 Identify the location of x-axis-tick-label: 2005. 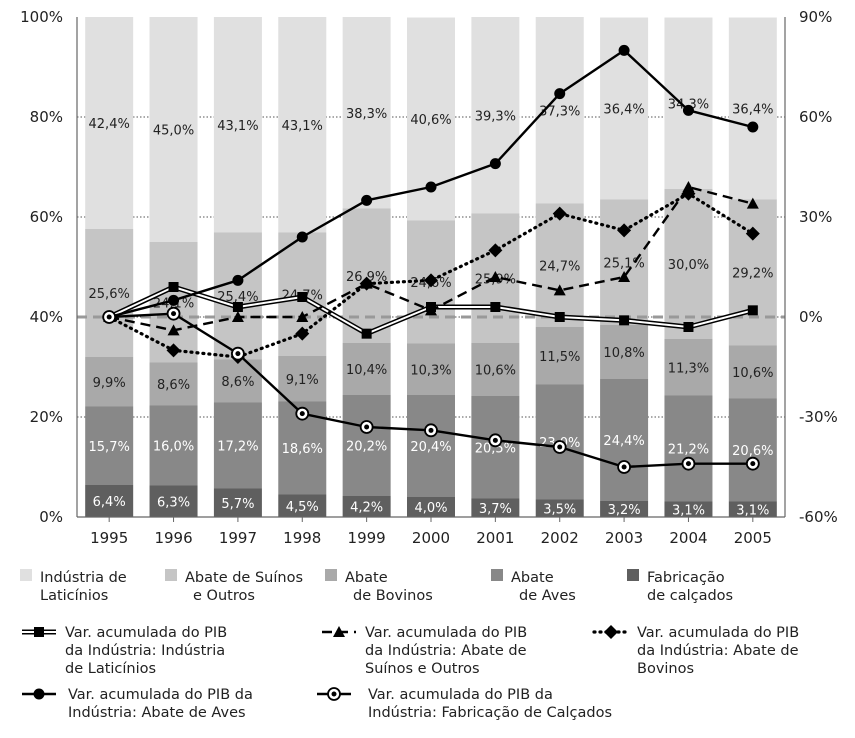
(753, 538).